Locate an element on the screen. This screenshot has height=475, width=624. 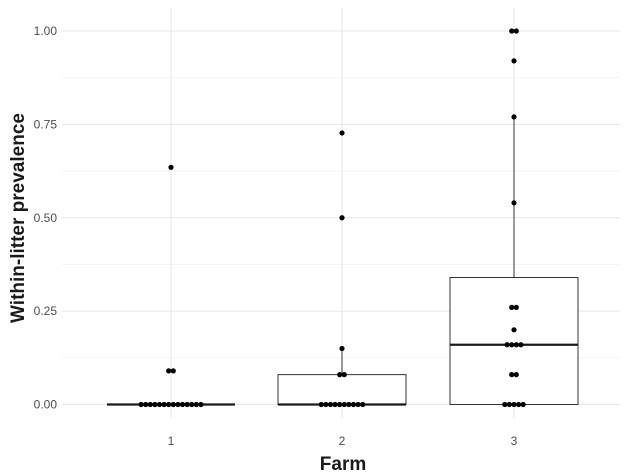
y-tick-label: 0.00 is located at coordinates (46, 405).